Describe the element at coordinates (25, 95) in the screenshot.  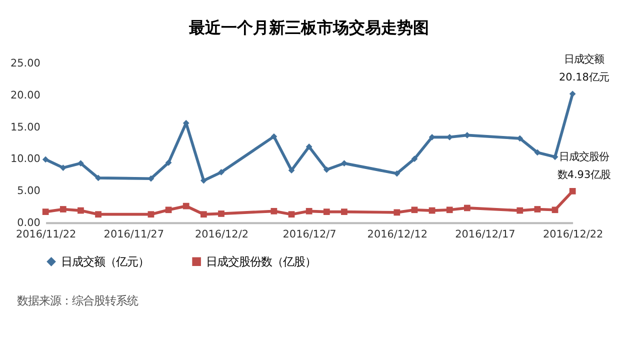
I see `y-tick-label: 20.00` at that location.